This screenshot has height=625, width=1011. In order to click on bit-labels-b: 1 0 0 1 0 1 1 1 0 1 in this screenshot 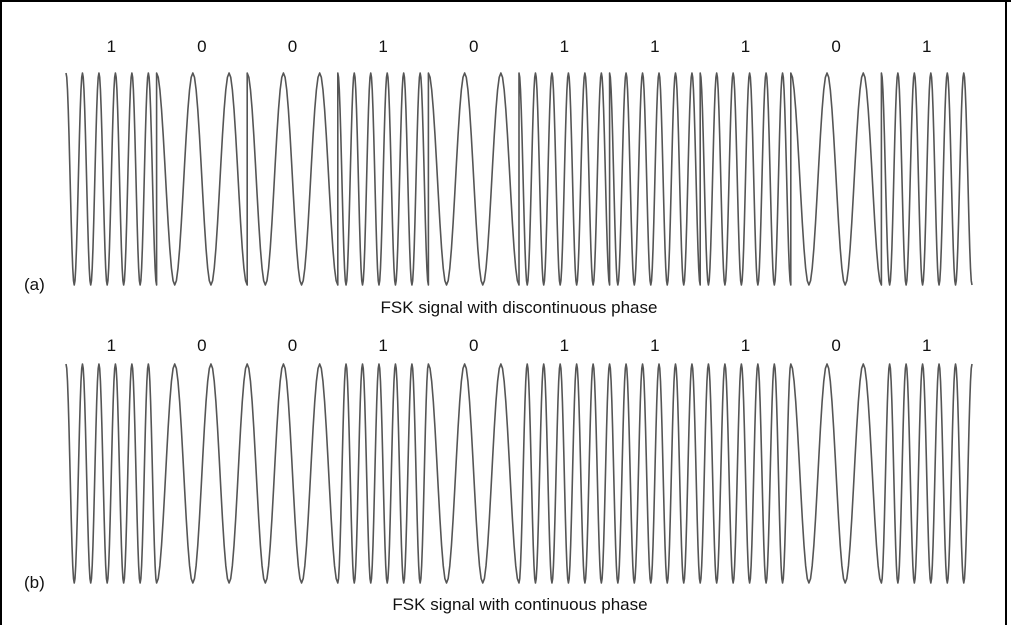, I will do `click(519, 345)`.